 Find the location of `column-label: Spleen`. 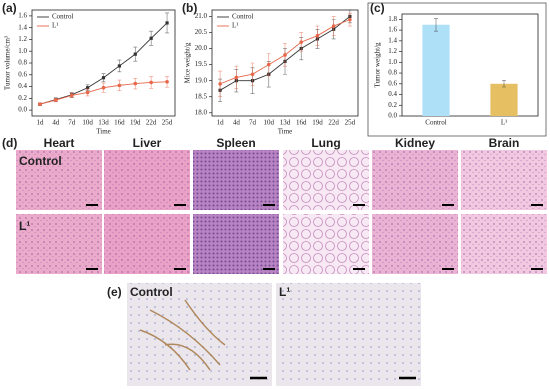

column-label: Spleen is located at coordinates (235, 143).